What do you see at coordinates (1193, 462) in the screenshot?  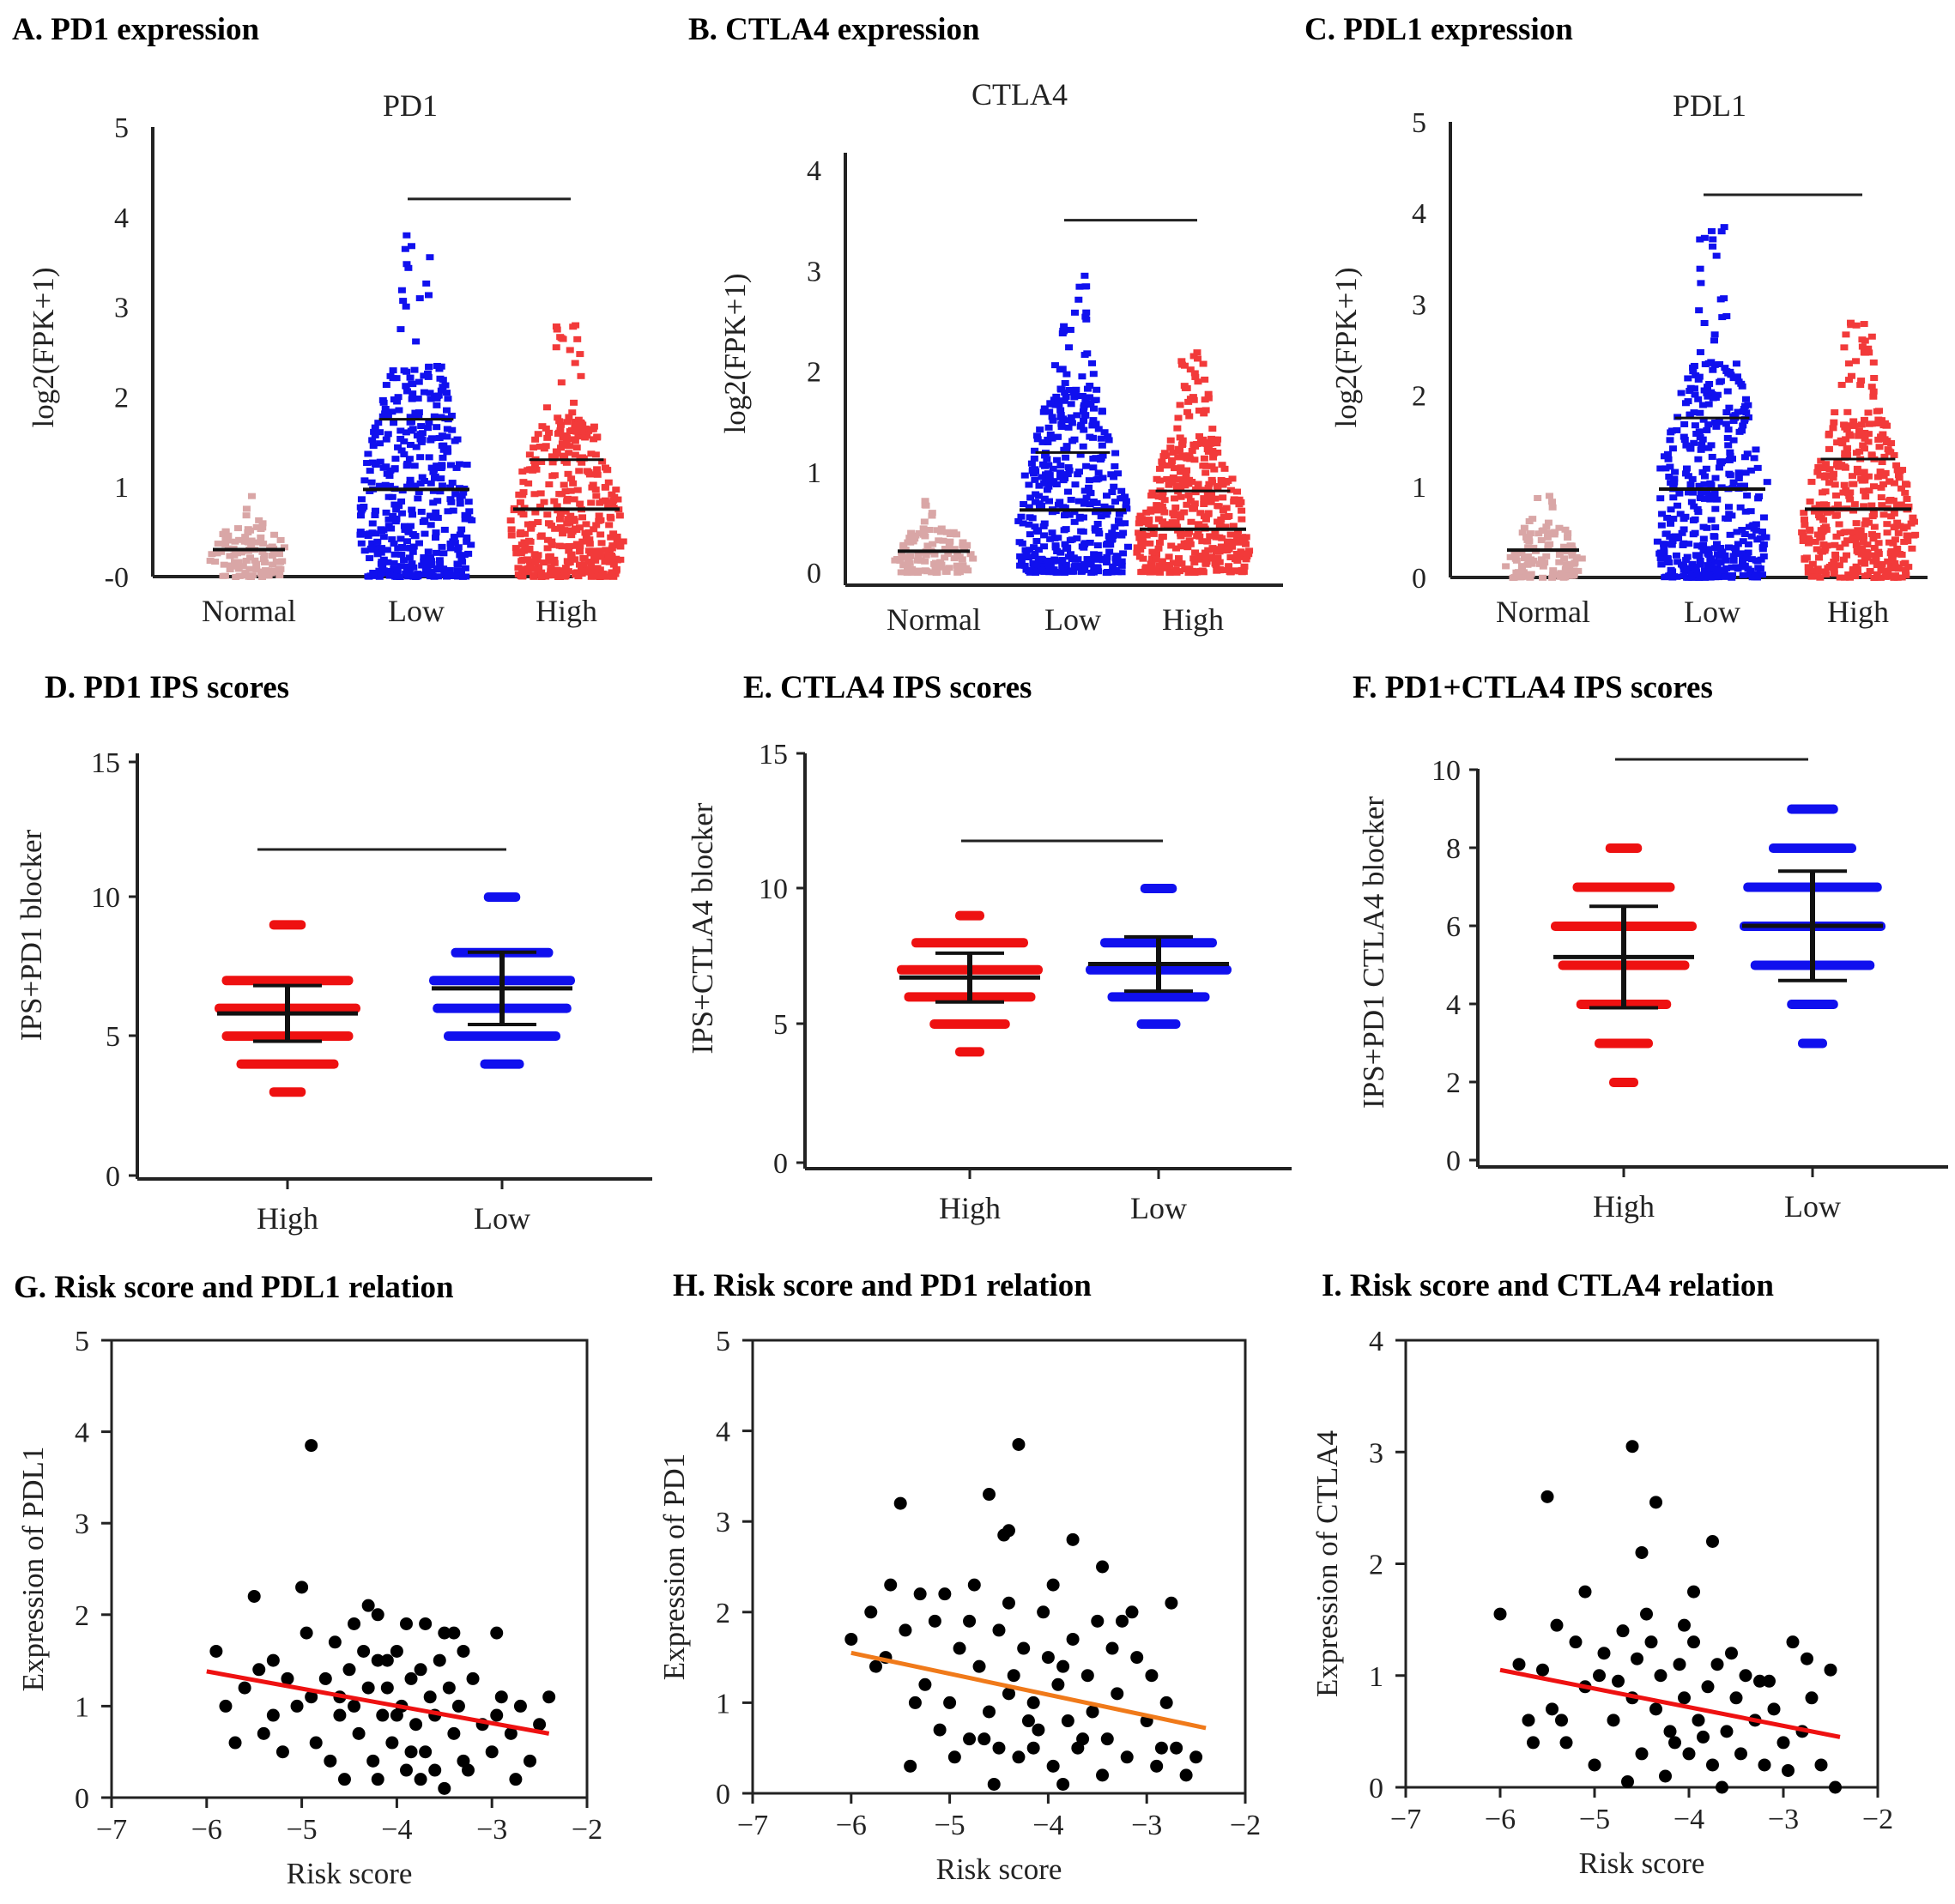 I see `points-high` at bounding box center [1193, 462].